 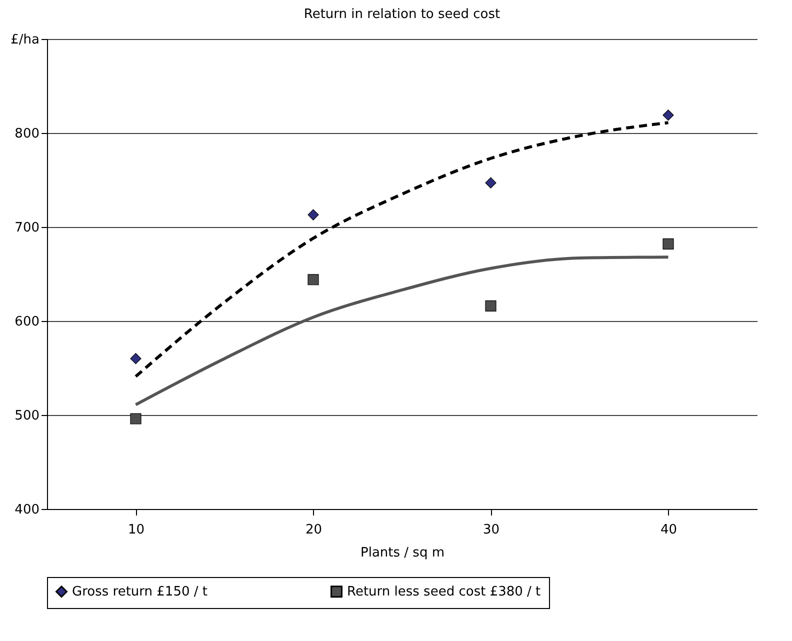 What do you see at coordinates (27, 416) in the screenshot?
I see `y-tick-label: 500` at bounding box center [27, 416].